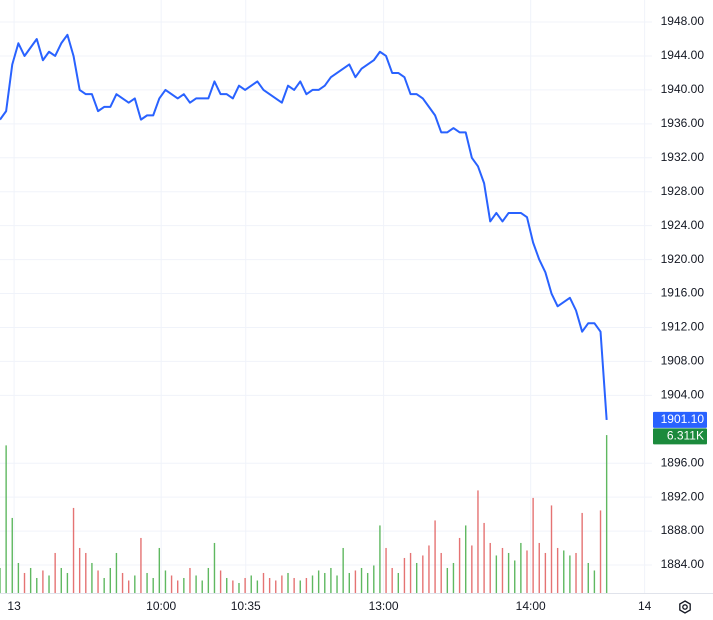 Image resolution: width=713 pixels, height=620 pixels. Describe the element at coordinates (683, 123) in the screenshot. I see `y-tick-label: 1936.00` at that location.